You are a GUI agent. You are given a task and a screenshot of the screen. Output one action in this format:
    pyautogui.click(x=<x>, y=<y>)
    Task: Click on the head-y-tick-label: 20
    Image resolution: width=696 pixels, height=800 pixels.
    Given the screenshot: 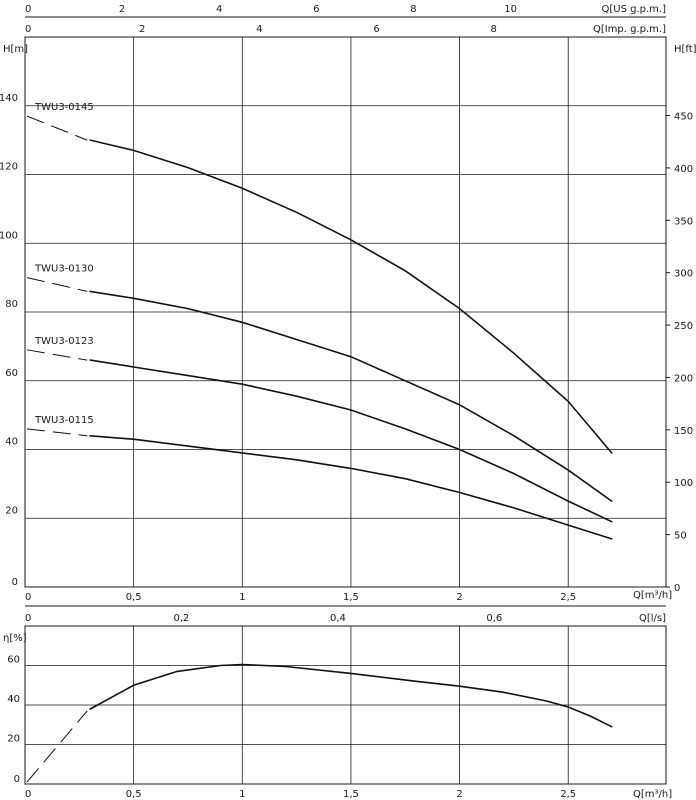 What is the action you would take?
    pyautogui.click(x=11, y=510)
    